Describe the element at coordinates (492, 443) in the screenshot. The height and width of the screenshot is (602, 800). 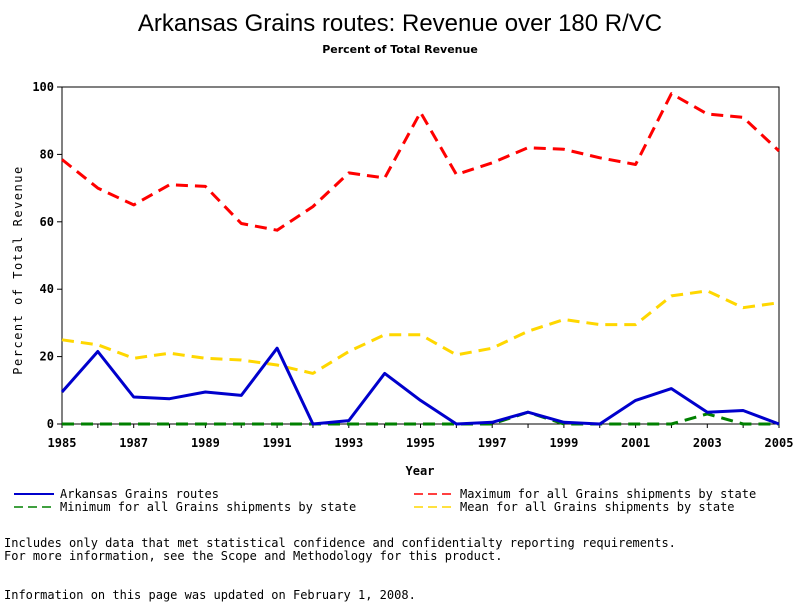
I see `x-tick-label: 1997` at that location.